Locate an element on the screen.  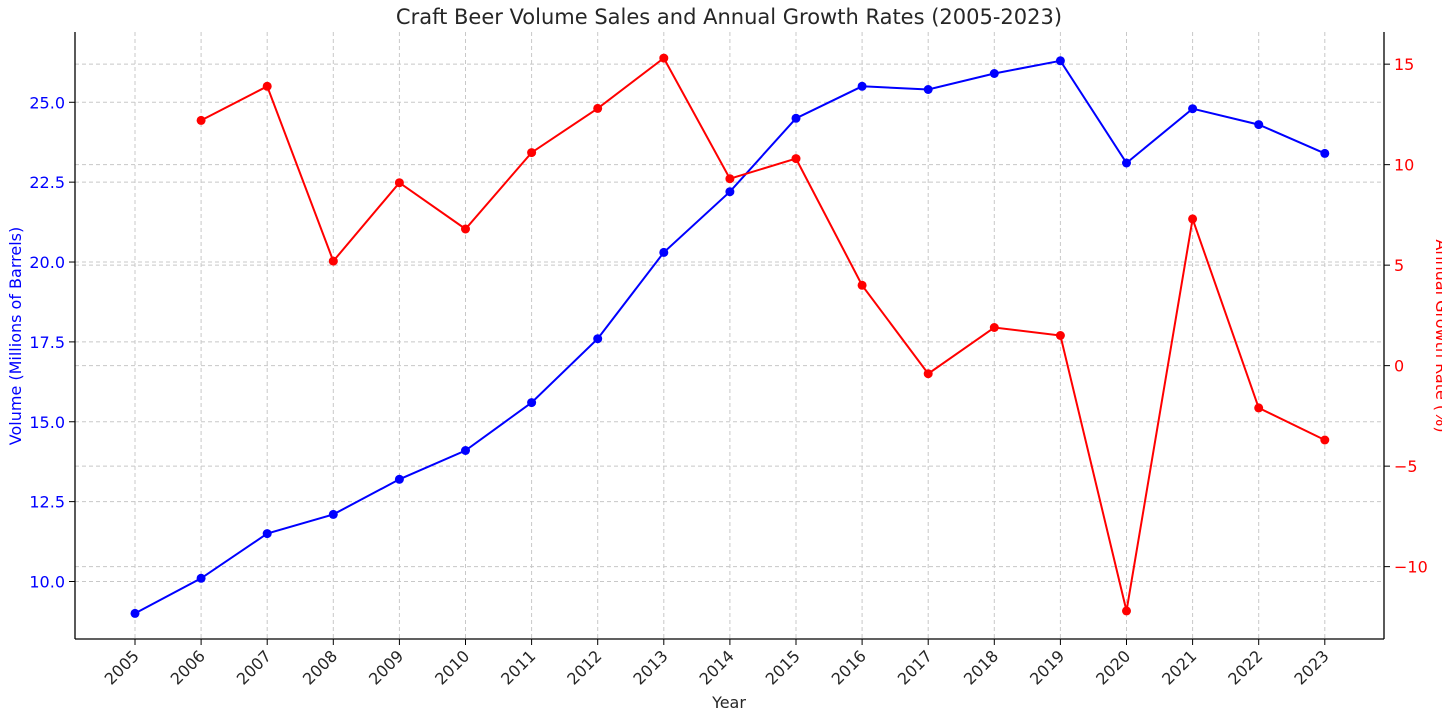
left-y-tick-label: 12.5 is located at coordinates (47, 502).